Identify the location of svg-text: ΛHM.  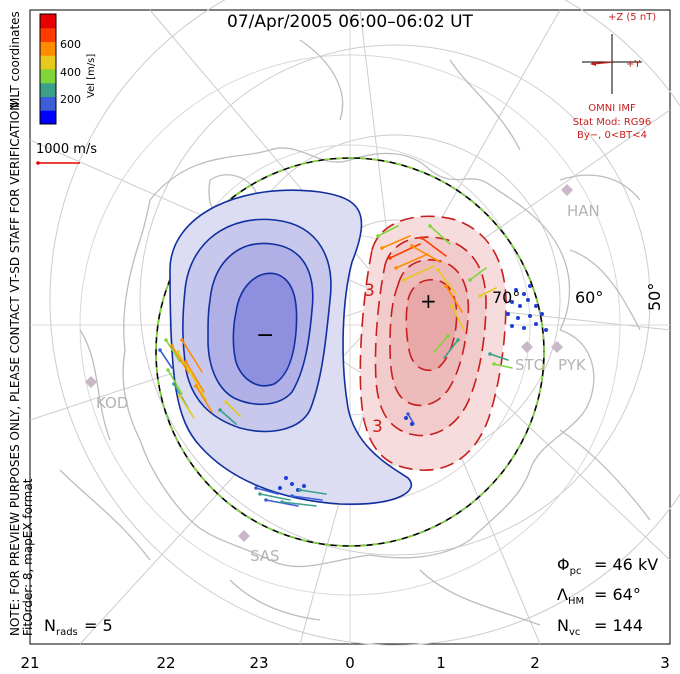
(570, 596).